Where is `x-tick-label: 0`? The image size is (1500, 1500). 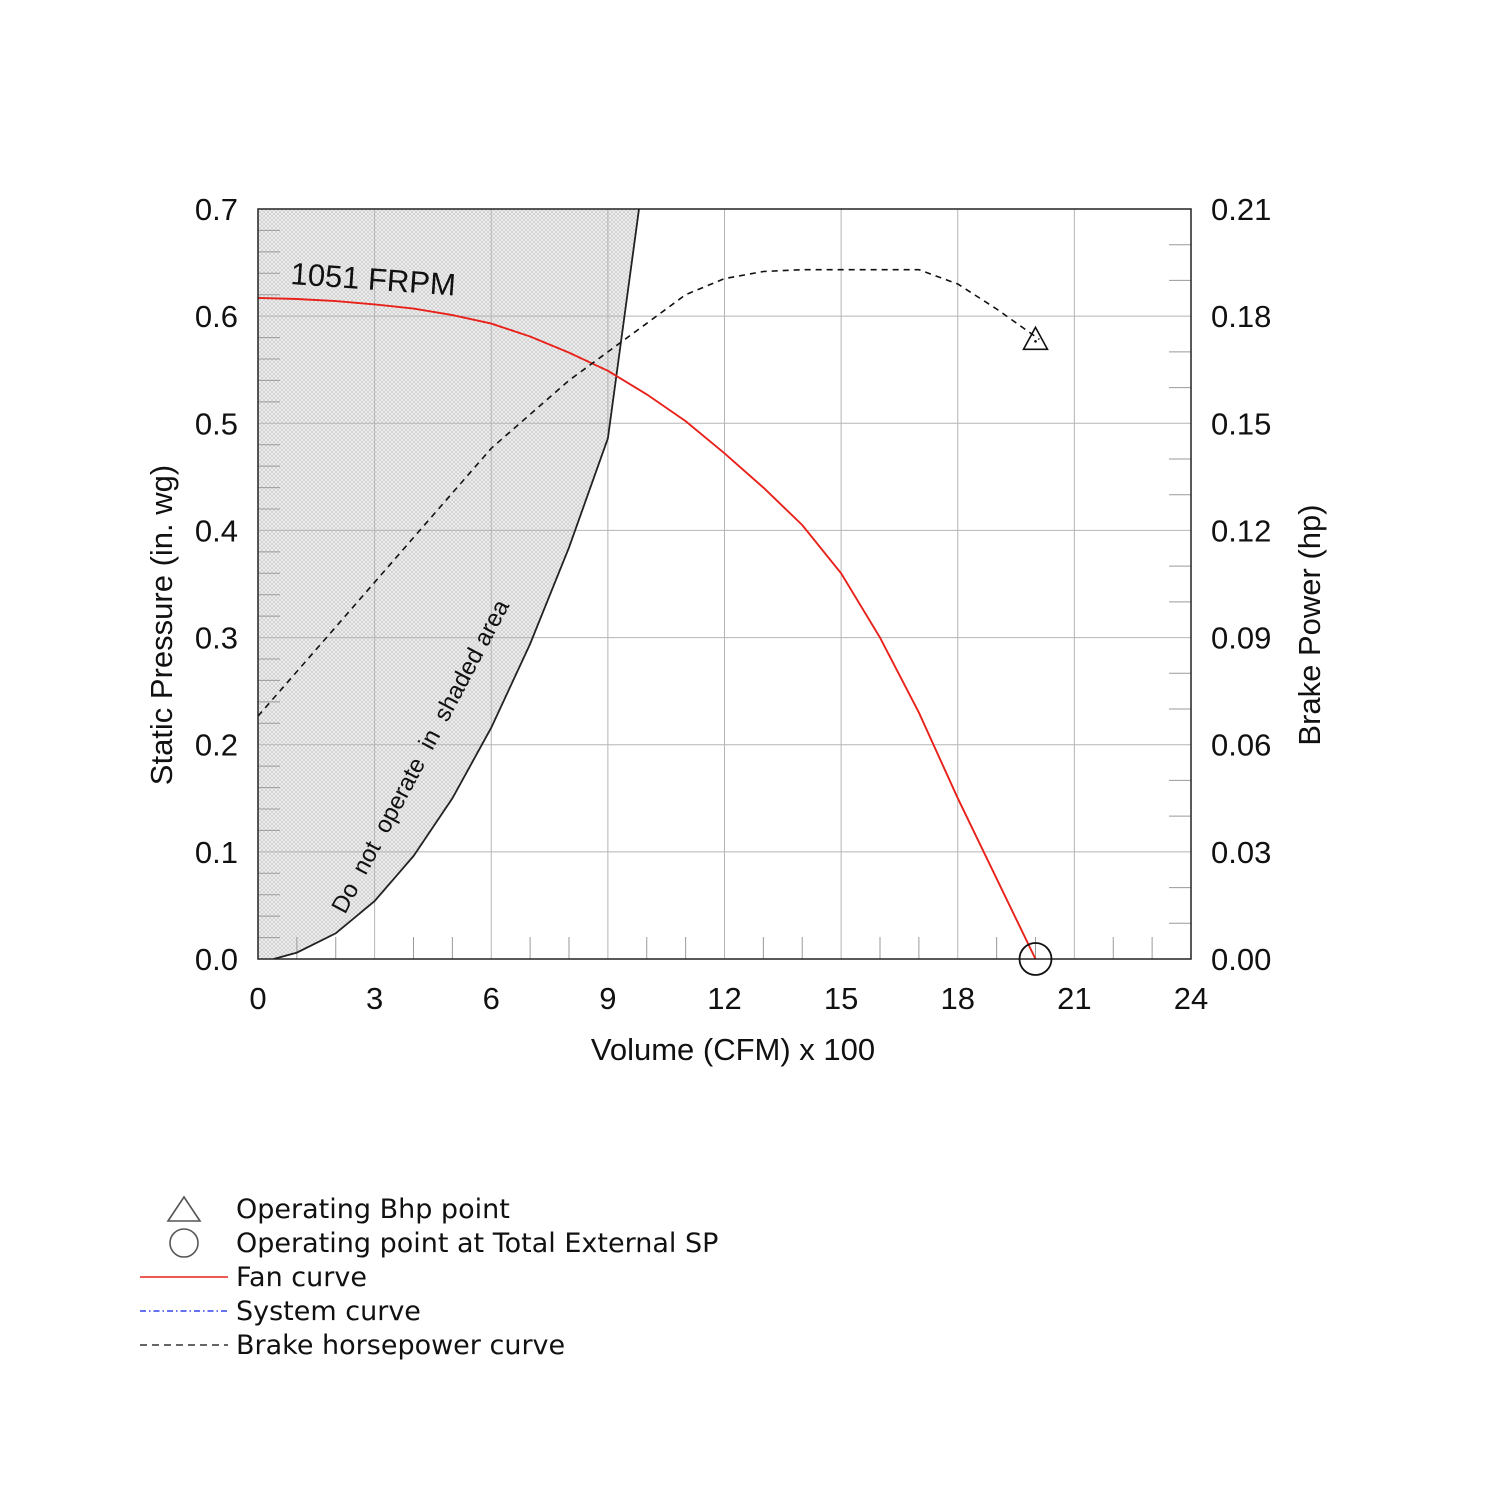 x-tick-label: 0 is located at coordinates (257, 998).